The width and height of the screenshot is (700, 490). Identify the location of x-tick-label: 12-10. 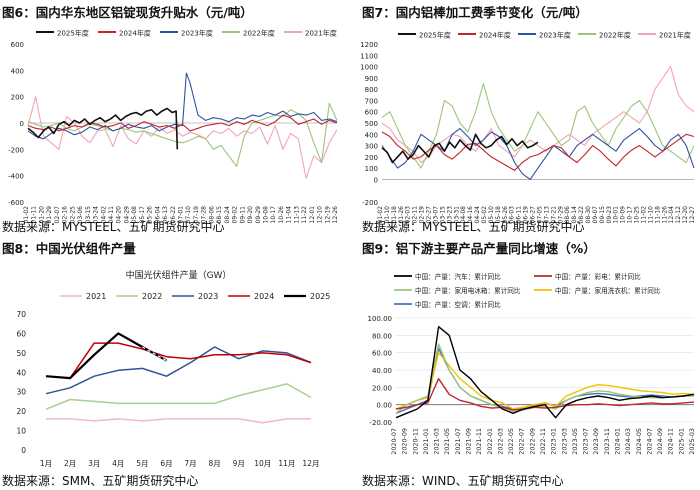
(320, 215).